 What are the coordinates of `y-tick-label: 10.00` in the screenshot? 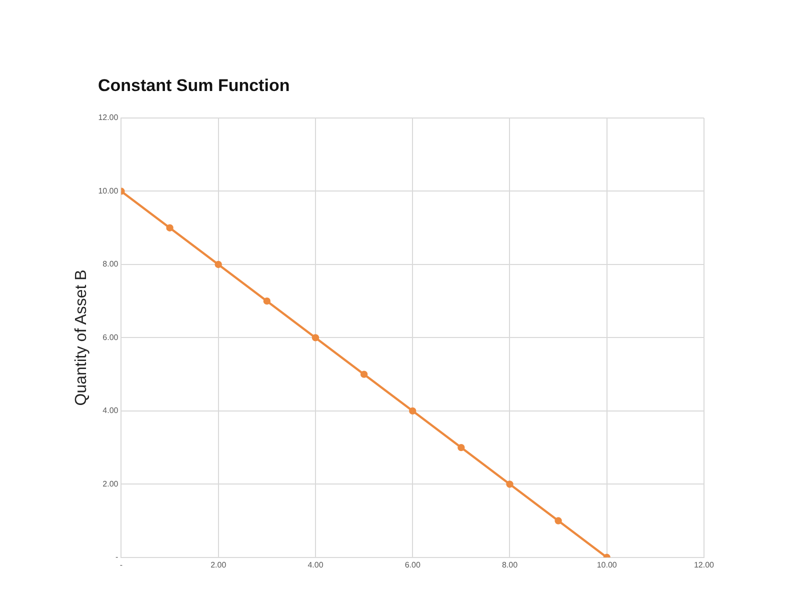 It's located at (108, 191).